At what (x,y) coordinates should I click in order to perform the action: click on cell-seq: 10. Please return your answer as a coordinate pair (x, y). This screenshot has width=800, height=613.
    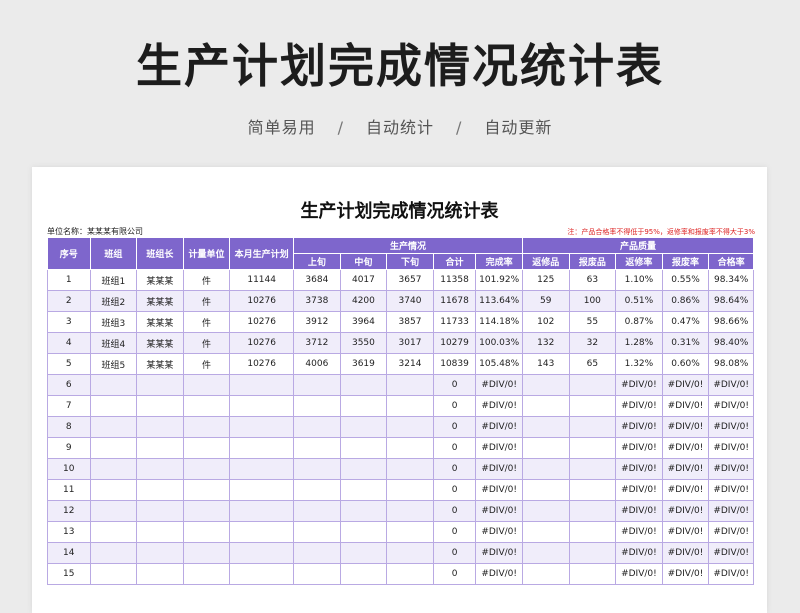
    Looking at the image, I should click on (69, 469).